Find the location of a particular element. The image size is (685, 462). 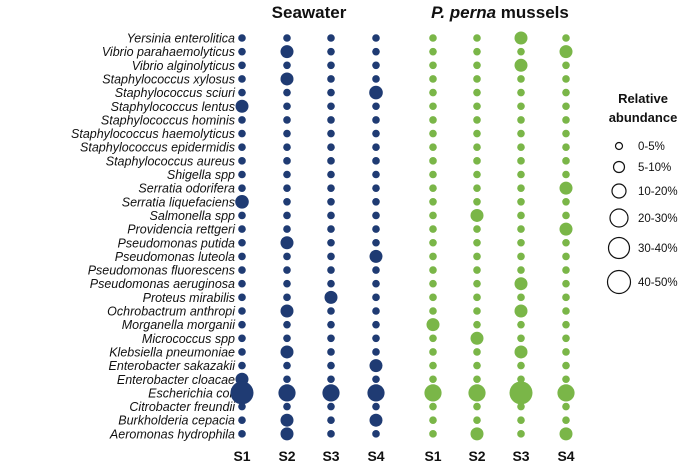

species-label: Burkholderia cepacia is located at coordinates (176, 421).